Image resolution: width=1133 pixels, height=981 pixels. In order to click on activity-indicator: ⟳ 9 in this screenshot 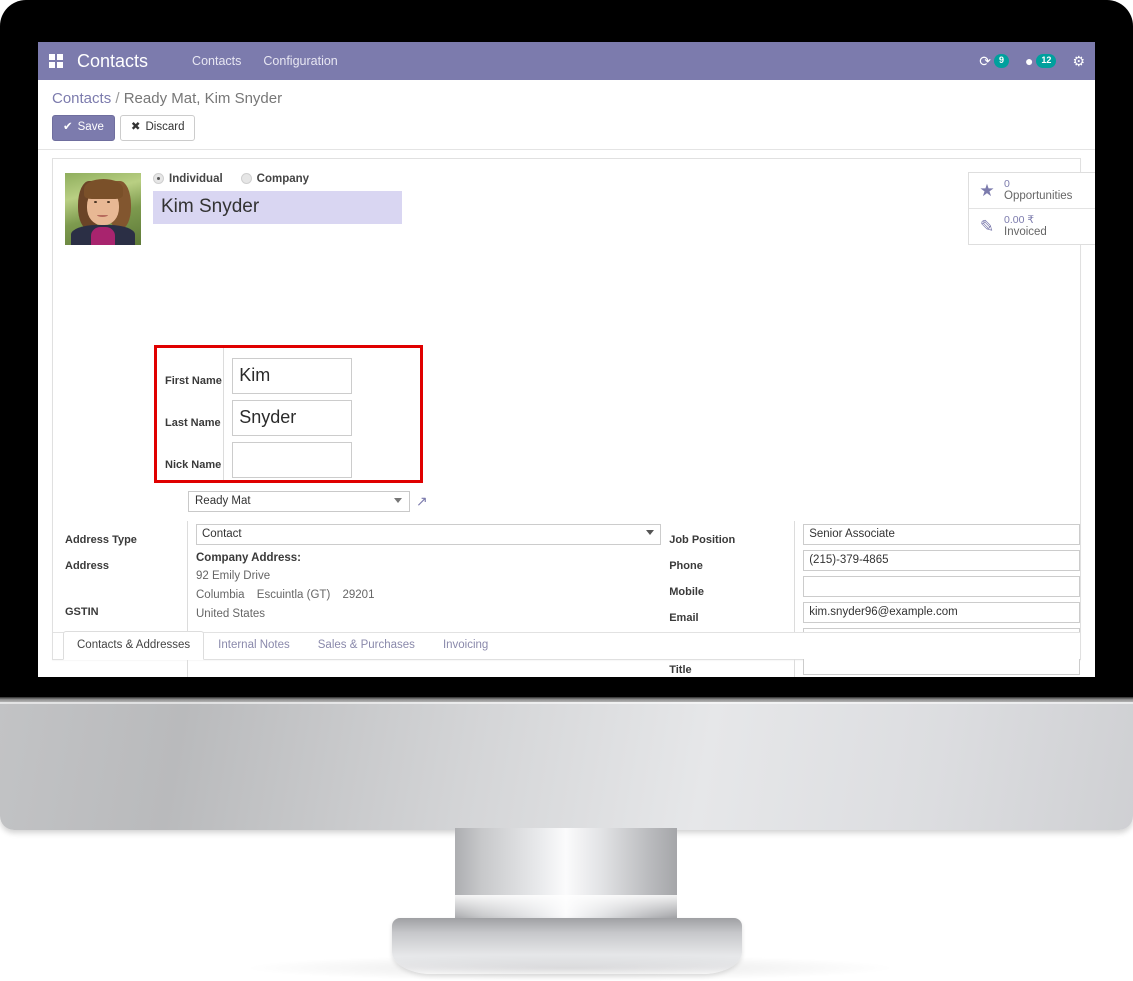, I will do `click(994, 61)`.